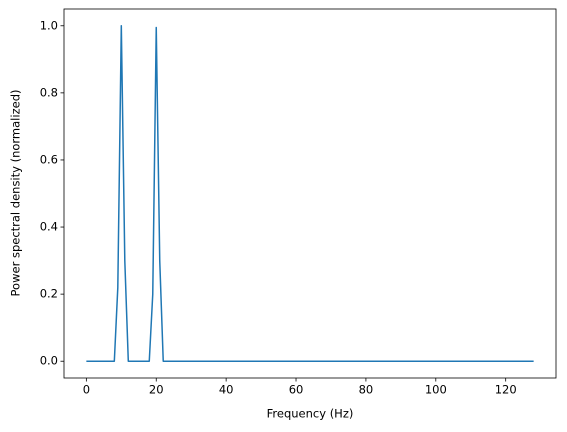 This screenshot has height=432, width=567. What do you see at coordinates (49, 361) in the screenshot?
I see `y-tick-label: 0.0` at bounding box center [49, 361].